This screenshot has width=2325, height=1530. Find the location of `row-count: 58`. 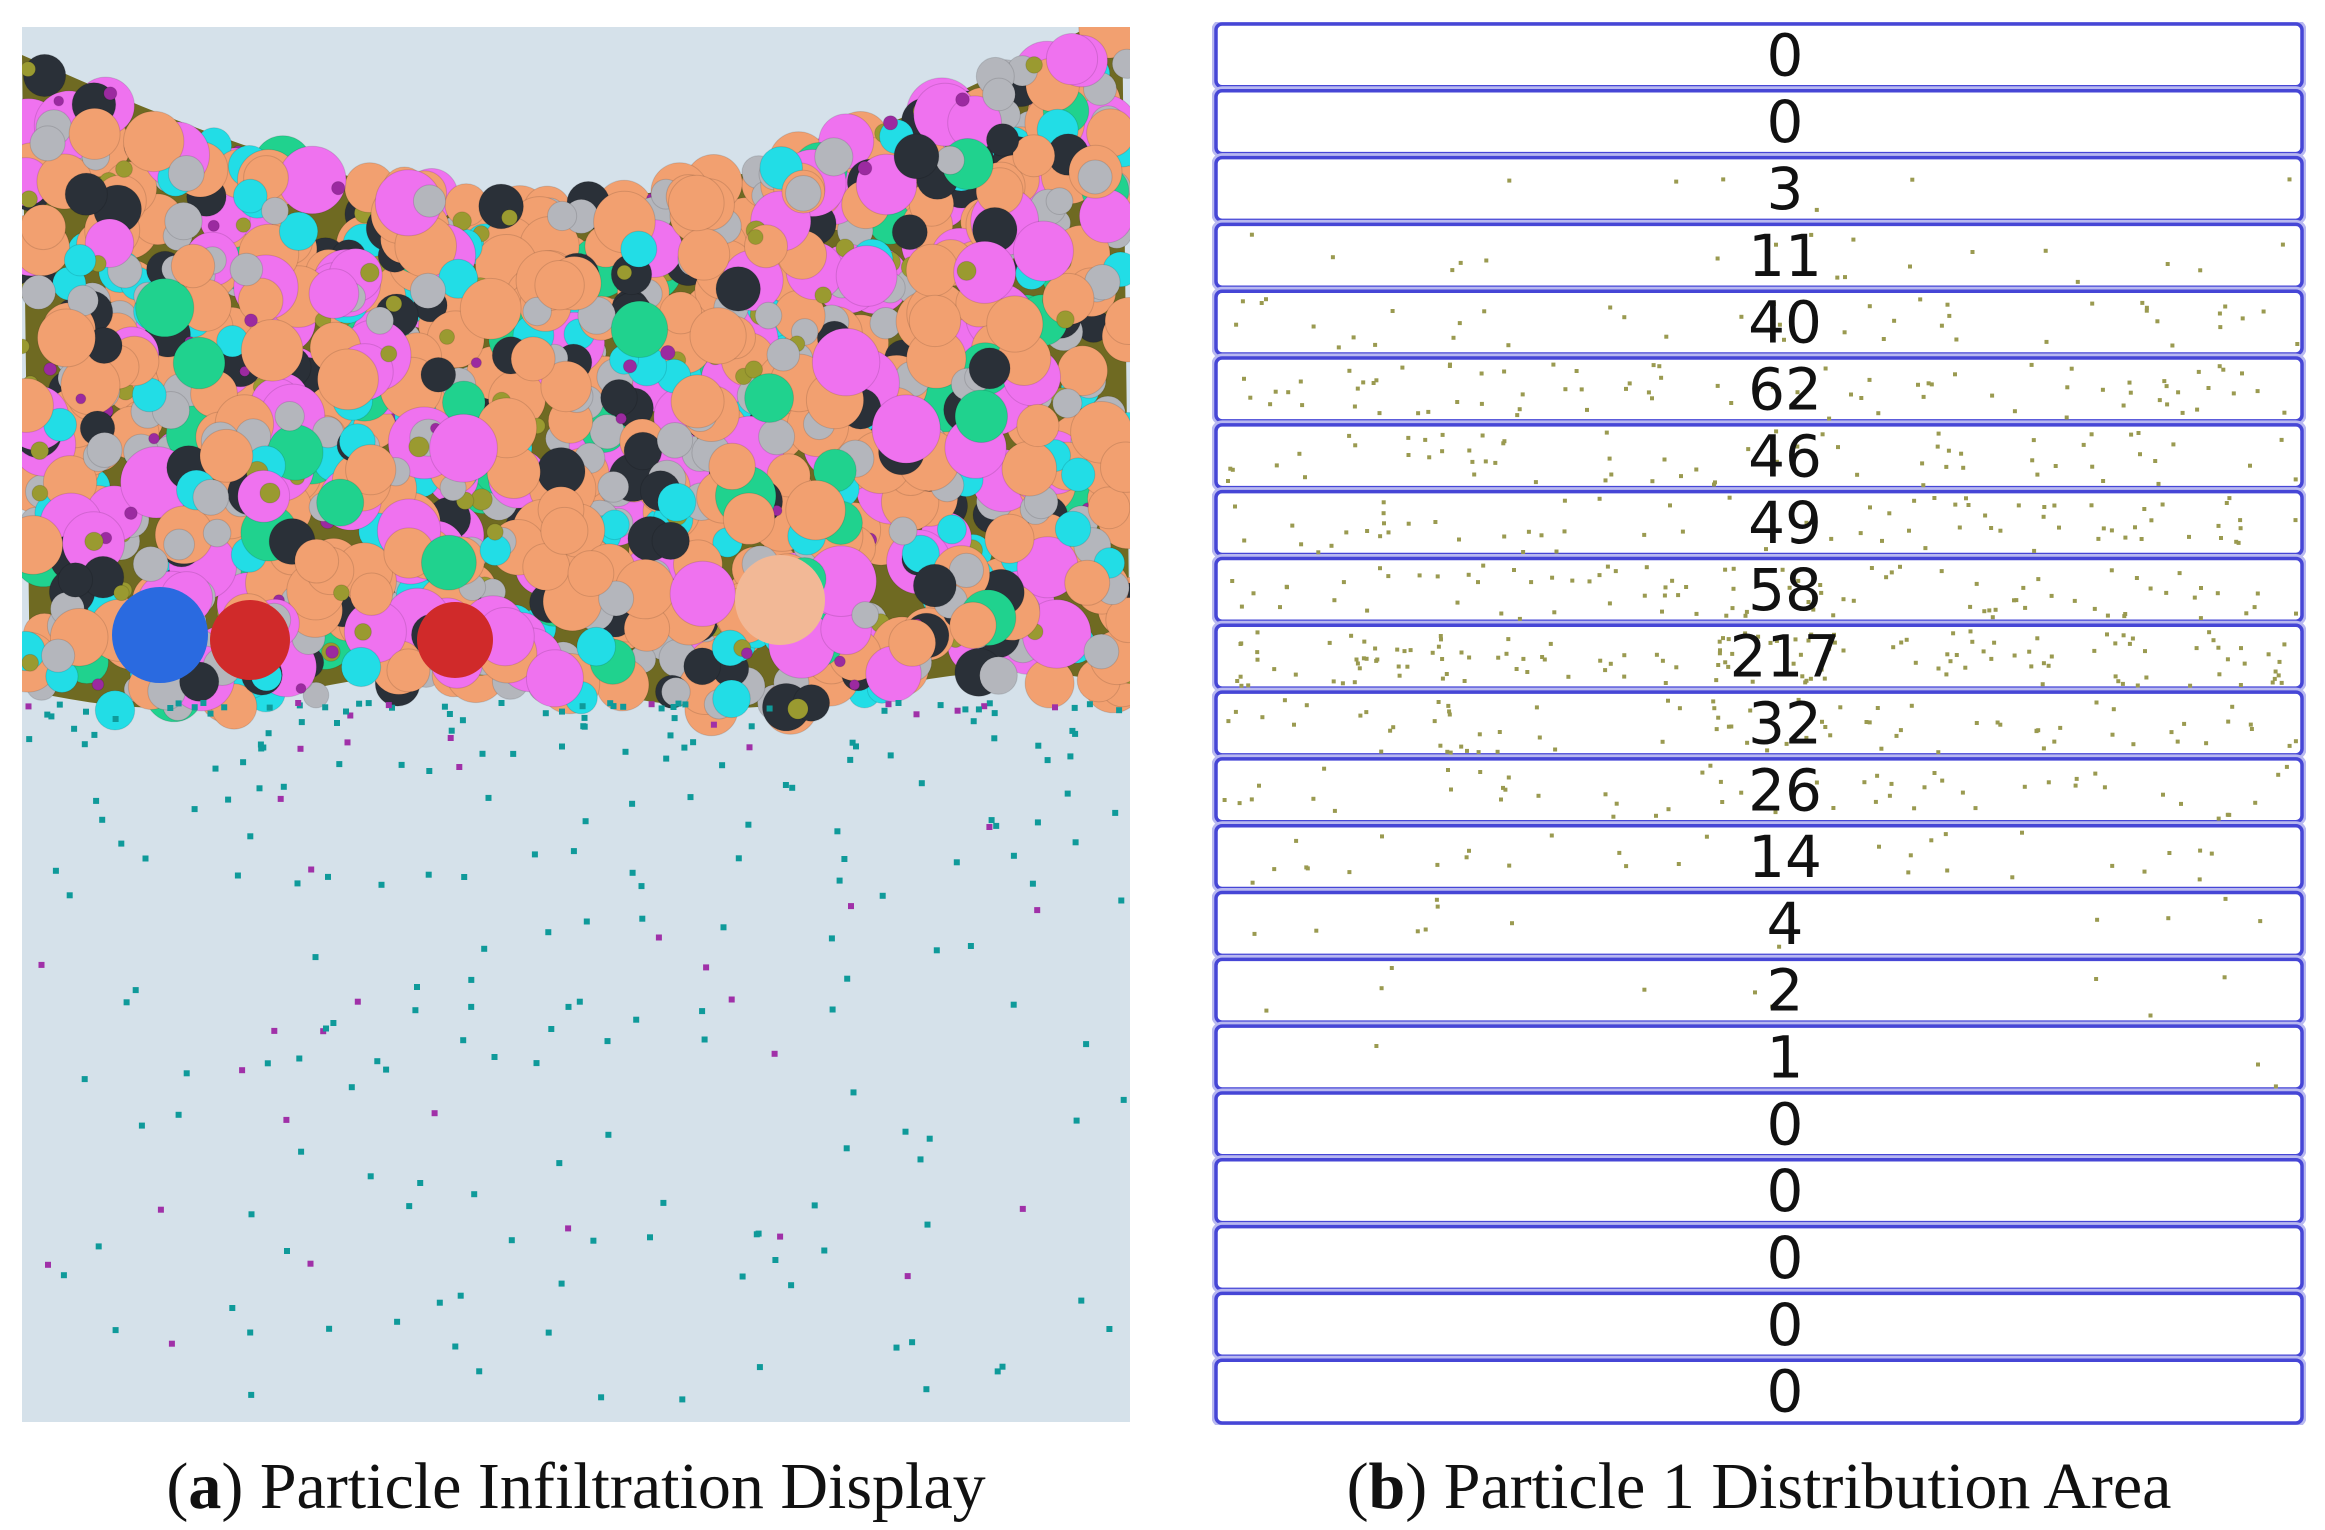

row-count: 58 is located at coordinates (1785, 590).